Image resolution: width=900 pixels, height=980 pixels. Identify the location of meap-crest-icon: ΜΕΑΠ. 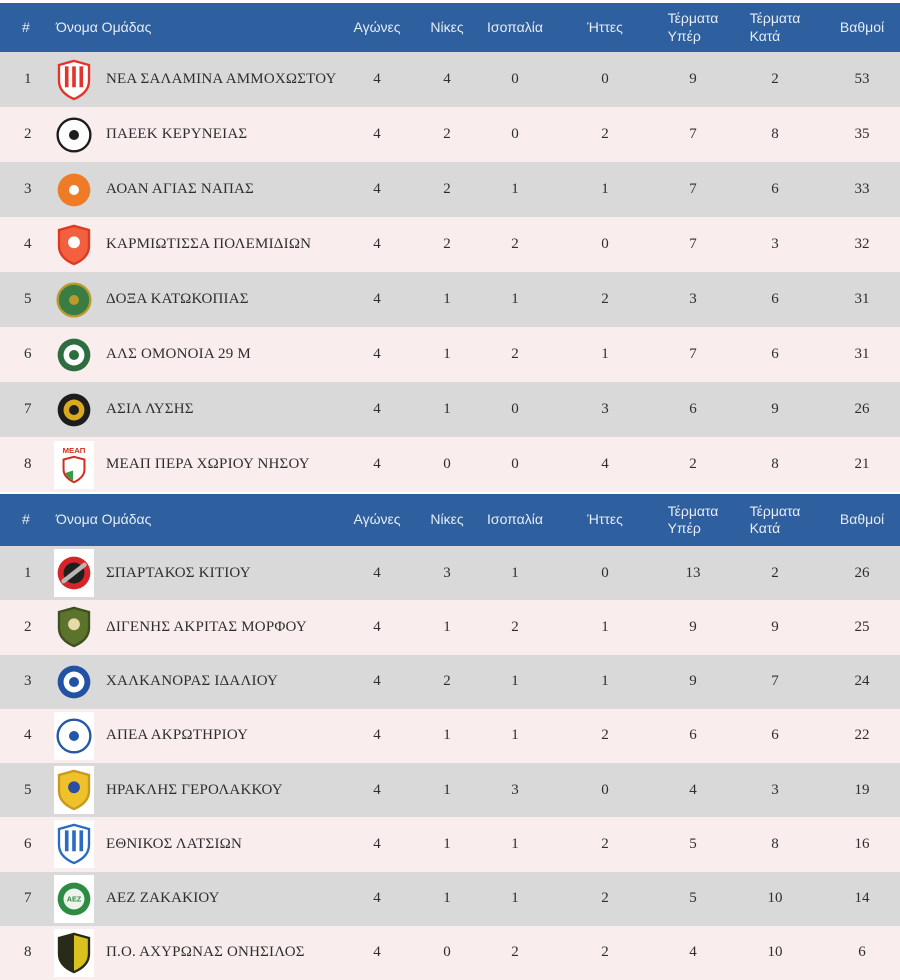
(74, 464).